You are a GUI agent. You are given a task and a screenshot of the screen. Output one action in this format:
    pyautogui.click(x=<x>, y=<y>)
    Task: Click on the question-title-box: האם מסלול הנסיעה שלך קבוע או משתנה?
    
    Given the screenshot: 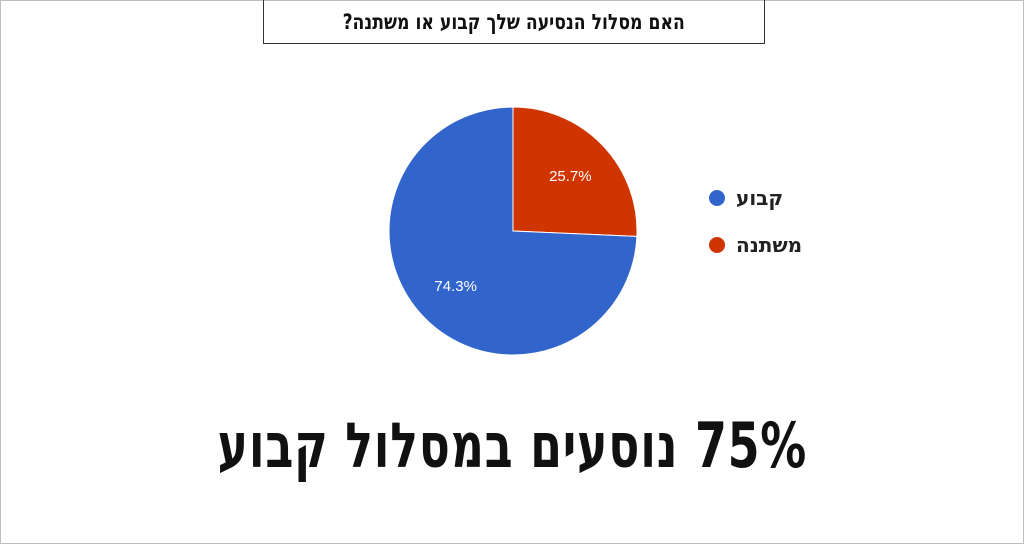 What is the action you would take?
    pyautogui.click(x=514, y=22)
    